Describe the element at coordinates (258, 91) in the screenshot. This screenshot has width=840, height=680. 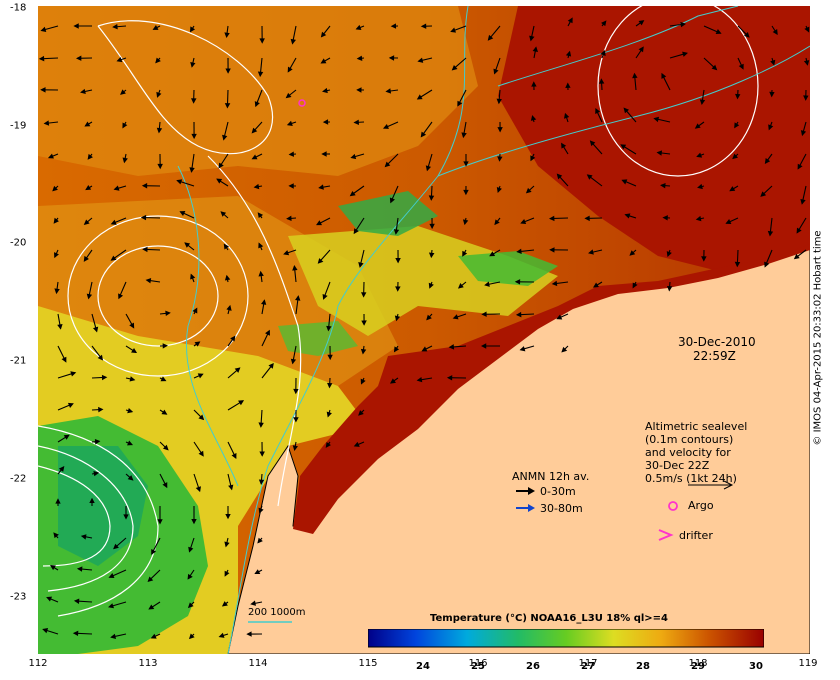
I see `orange-band` at that location.